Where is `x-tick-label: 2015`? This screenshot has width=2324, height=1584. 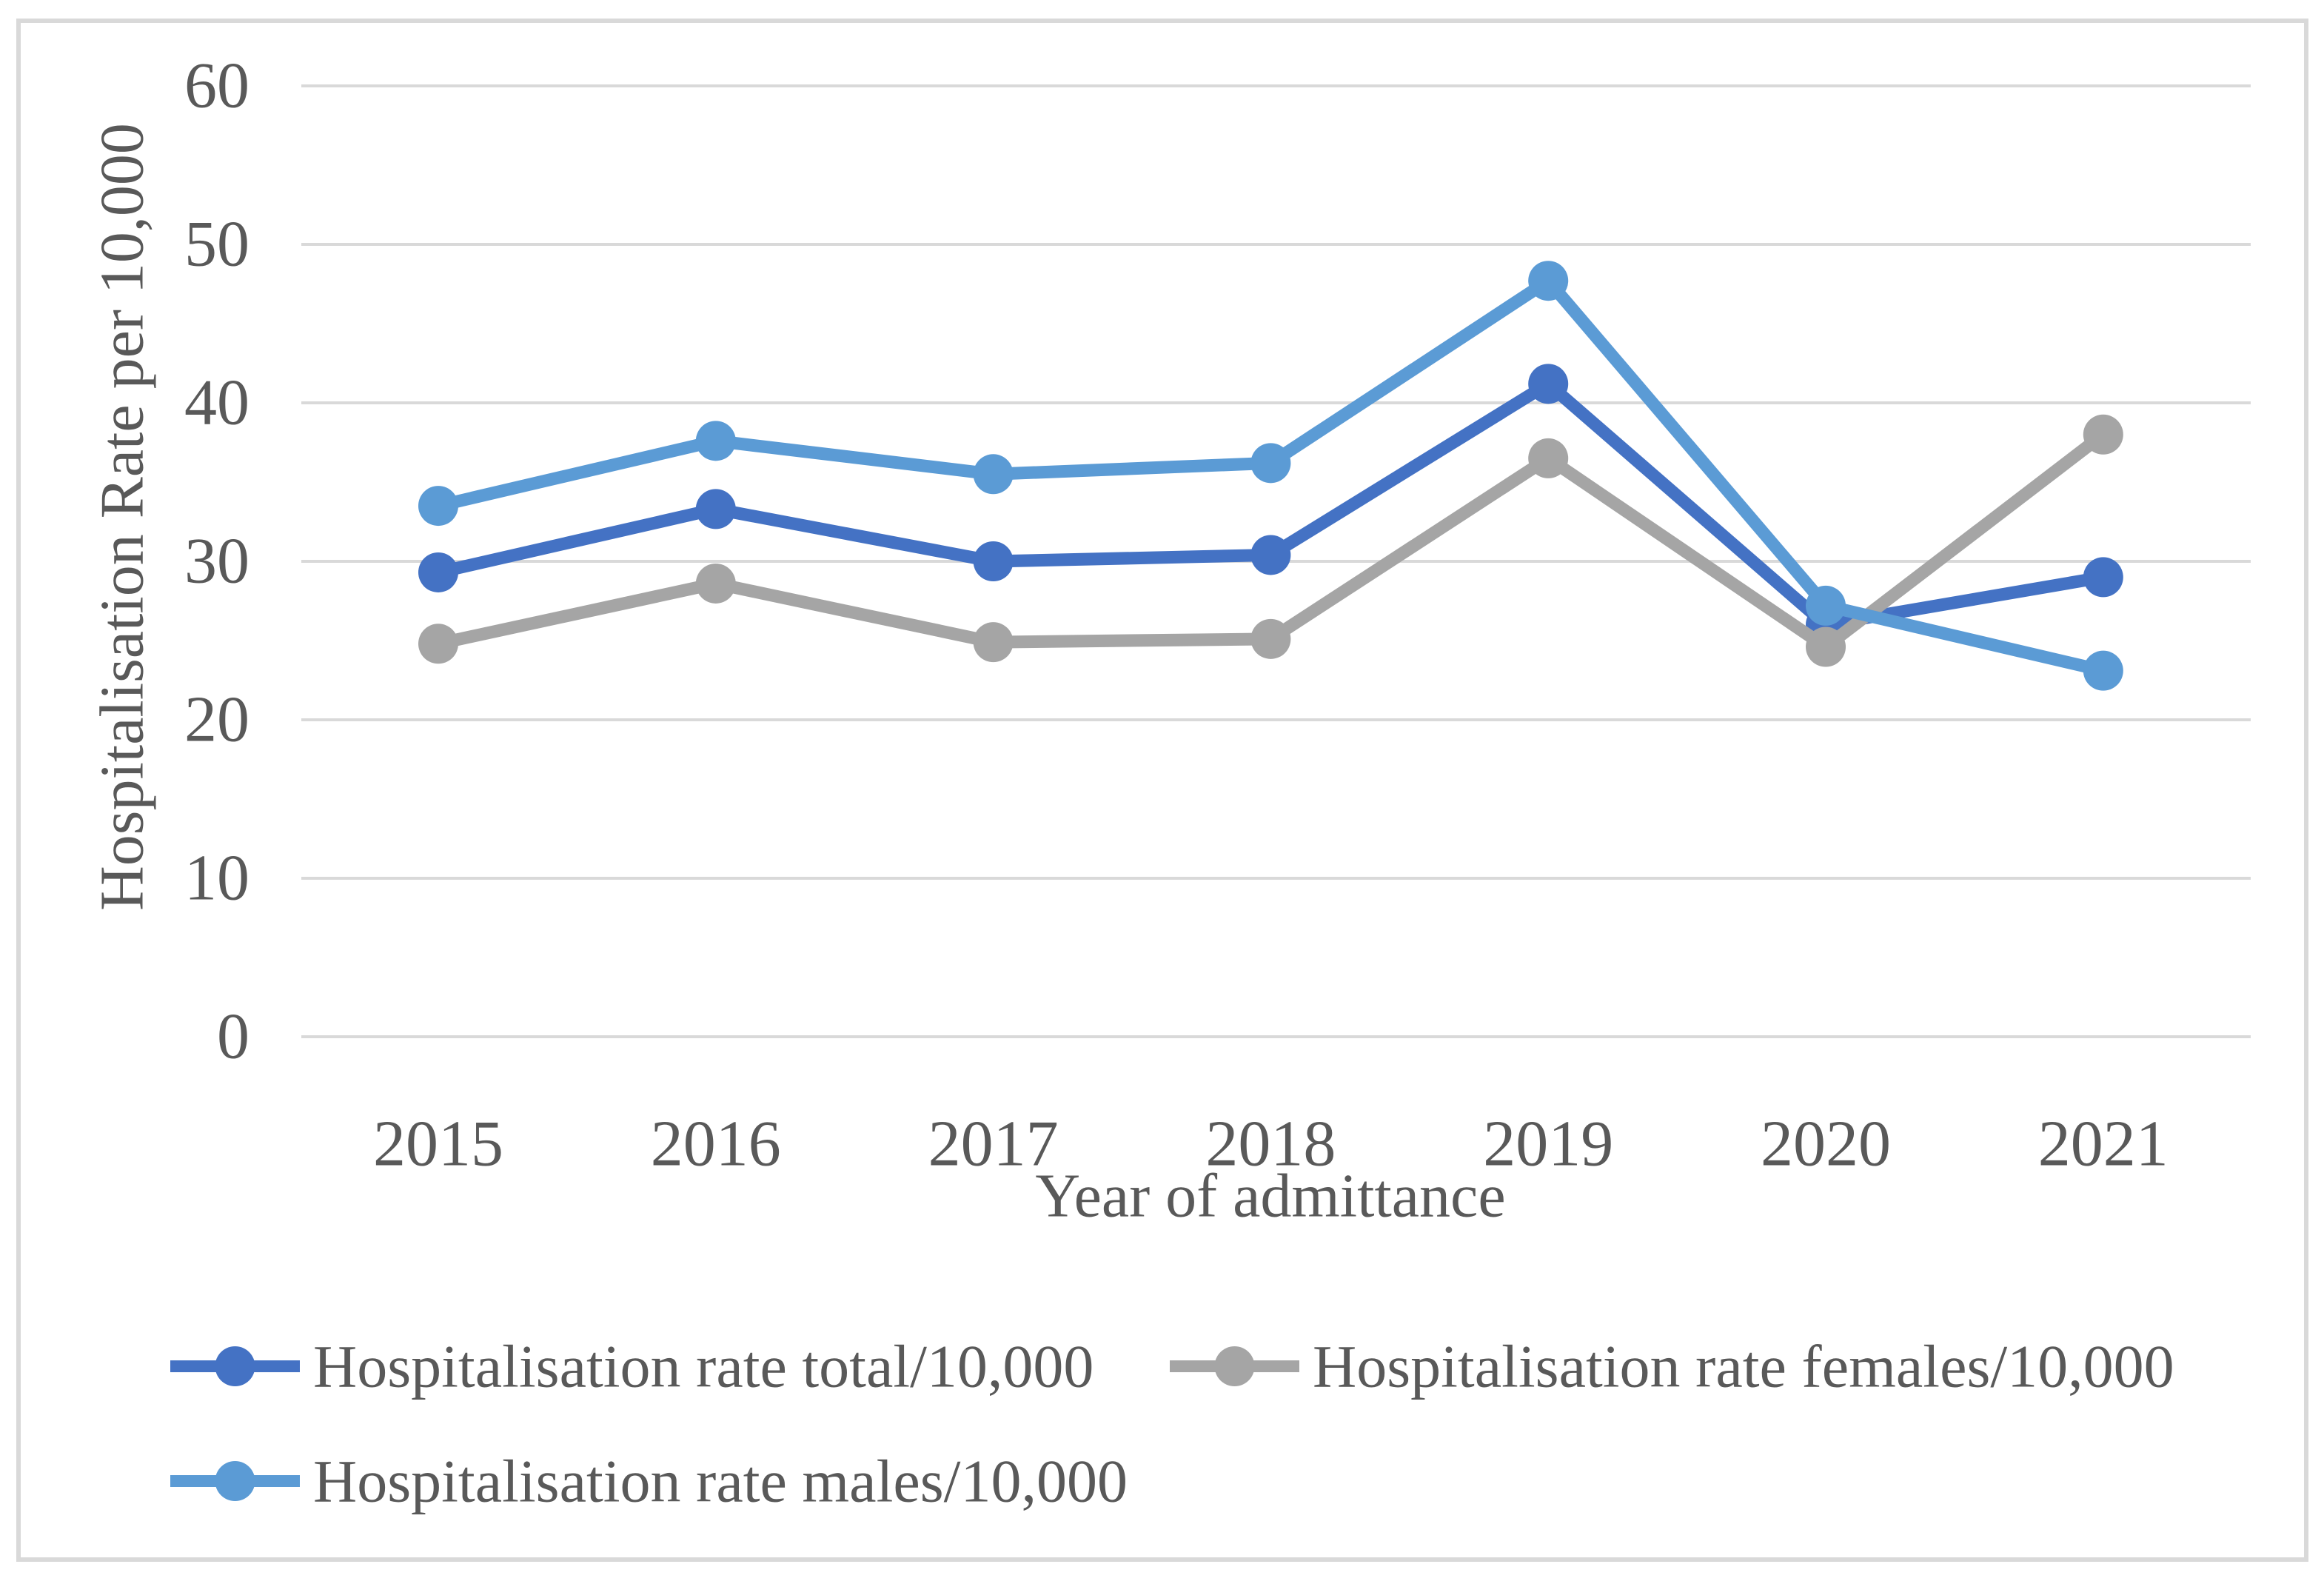
x-tick-label: 2015 is located at coordinates (438, 1144).